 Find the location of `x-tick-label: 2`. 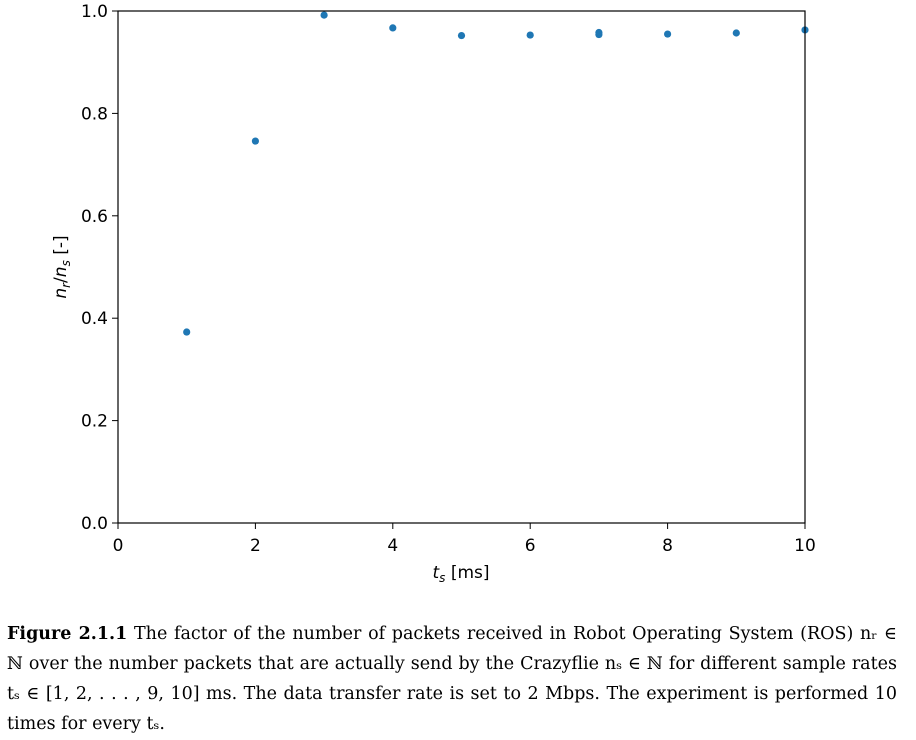

x-tick-label: 2 is located at coordinates (255, 546).